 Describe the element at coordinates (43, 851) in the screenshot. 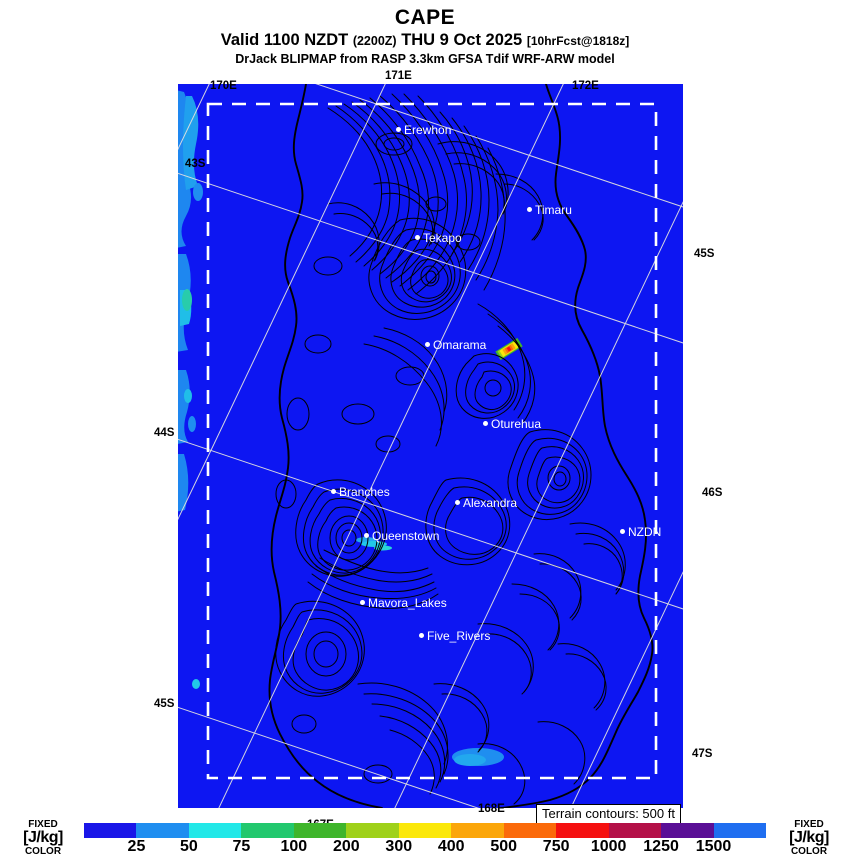

I see `colorbar-color-left: COLOR` at that location.